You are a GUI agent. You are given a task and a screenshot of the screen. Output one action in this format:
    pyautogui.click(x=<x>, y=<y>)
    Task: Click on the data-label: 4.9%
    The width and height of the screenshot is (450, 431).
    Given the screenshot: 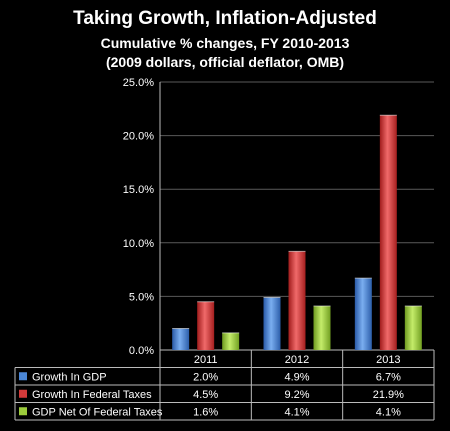 What is the action you would take?
    pyautogui.click(x=296, y=377)
    